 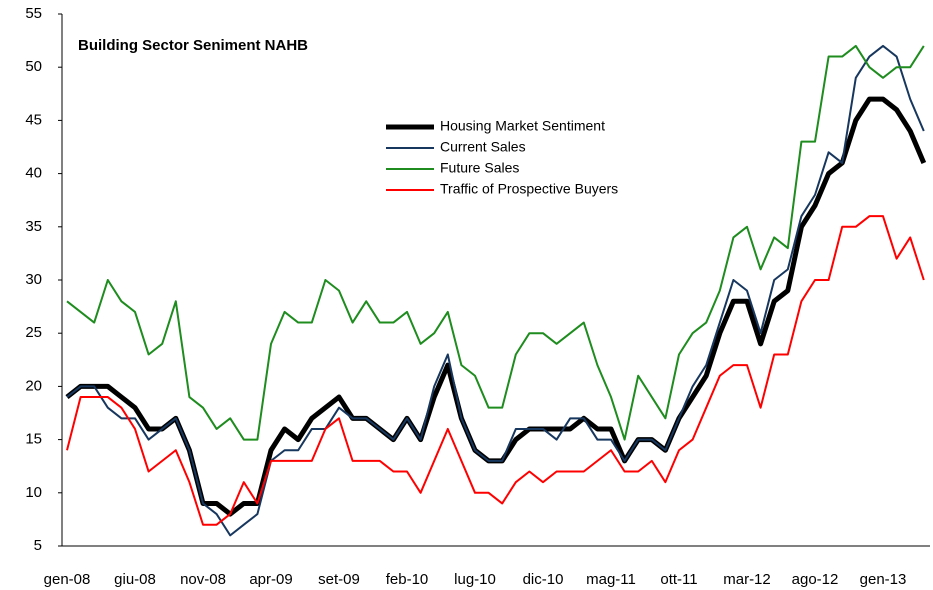 I want to click on x-tick-label: feb-10, so click(x=407, y=579).